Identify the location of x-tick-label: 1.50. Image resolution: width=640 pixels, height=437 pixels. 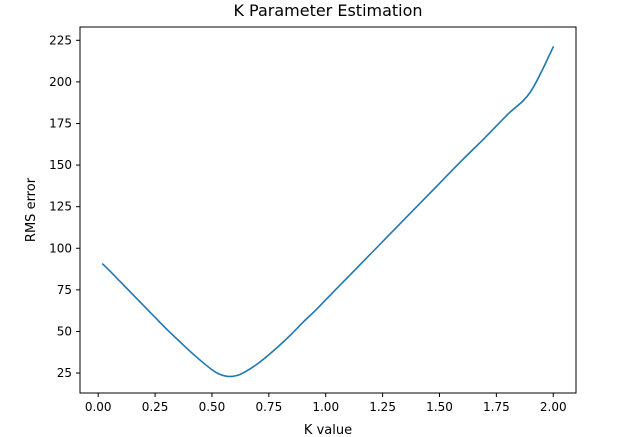
(439, 407).